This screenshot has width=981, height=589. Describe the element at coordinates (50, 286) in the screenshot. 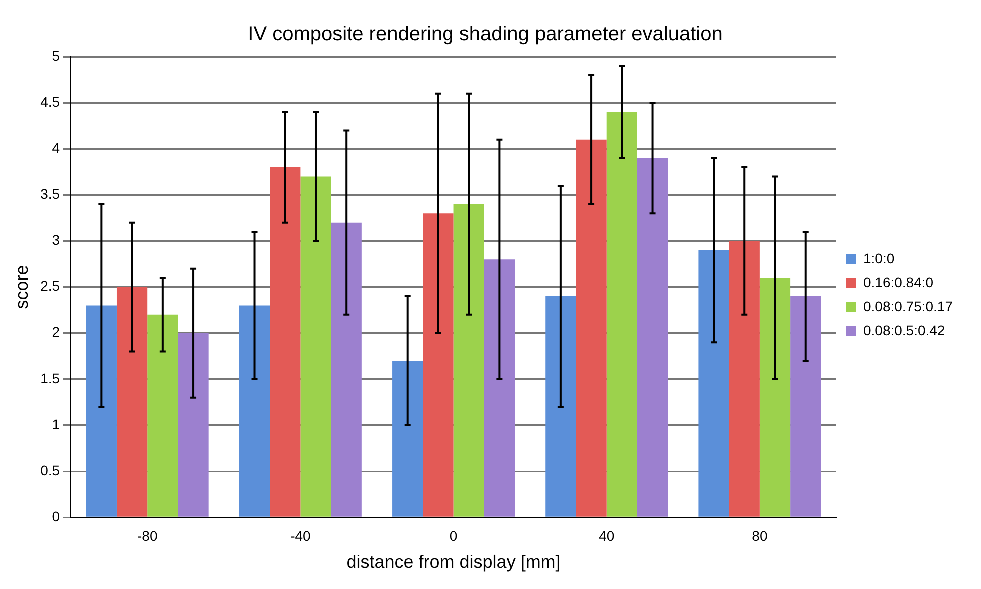

I see `y-tick-label: 2.5` at that location.